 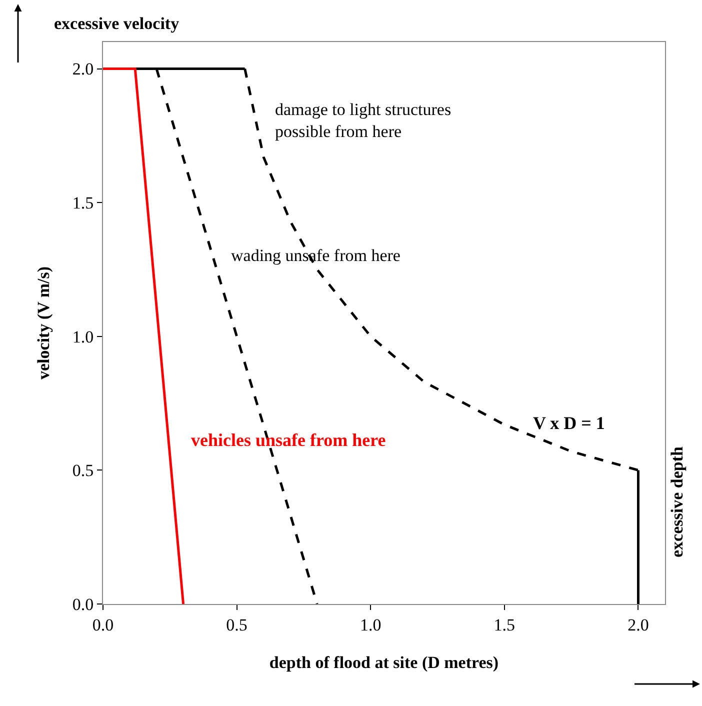 What do you see at coordinates (83, 604) in the screenshot?
I see `y-tick-label: 0.0` at bounding box center [83, 604].